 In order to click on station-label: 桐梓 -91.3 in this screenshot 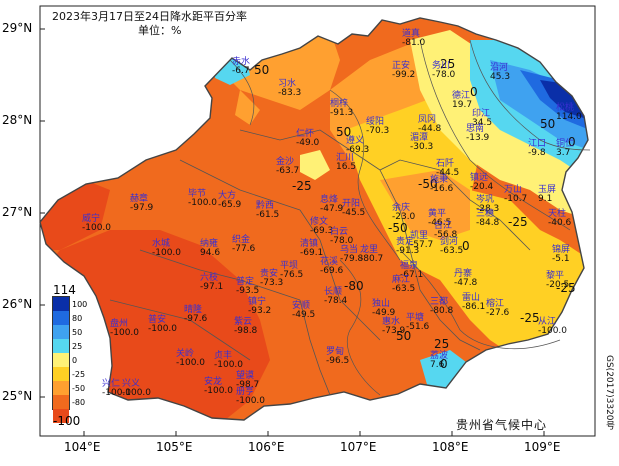, I will do `click(341, 109)`.